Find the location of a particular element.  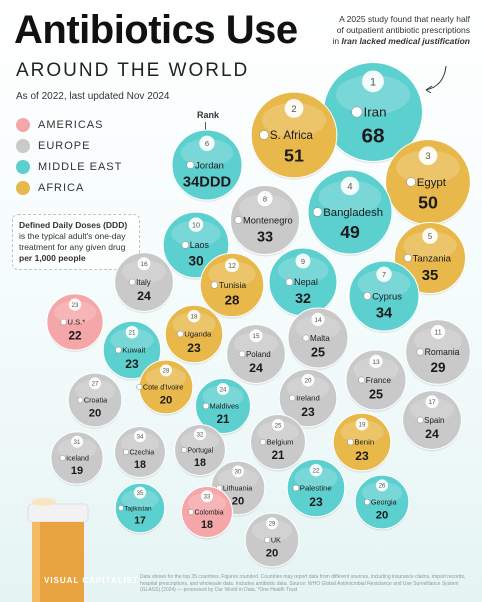

legend-swatch-americas is located at coordinates (23, 125).